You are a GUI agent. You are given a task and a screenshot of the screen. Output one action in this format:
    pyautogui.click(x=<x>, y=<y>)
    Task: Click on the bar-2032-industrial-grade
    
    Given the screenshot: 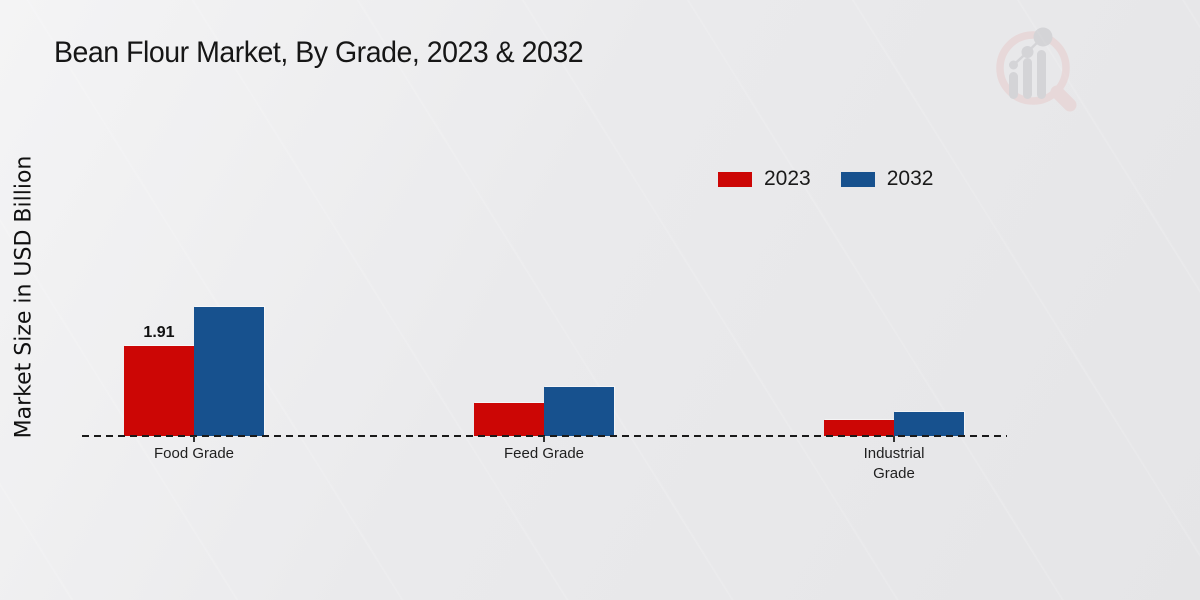 What is the action you would take?
    pyautogui.click(x=929, y=424)
    